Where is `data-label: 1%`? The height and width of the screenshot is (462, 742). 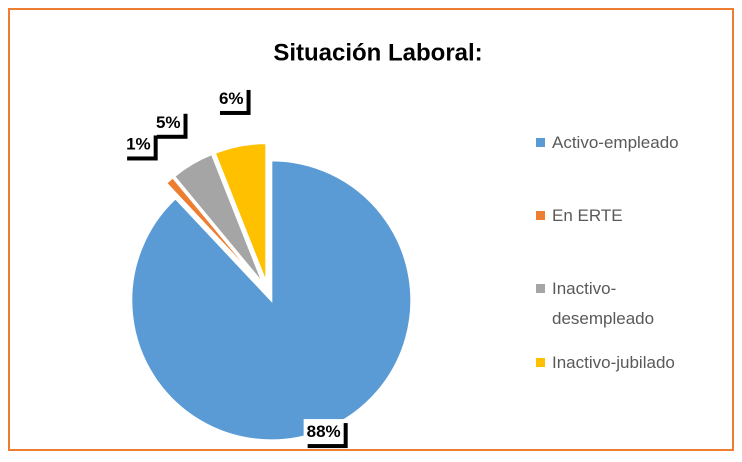
data-label: 1% is located at coordinates (138, 143).